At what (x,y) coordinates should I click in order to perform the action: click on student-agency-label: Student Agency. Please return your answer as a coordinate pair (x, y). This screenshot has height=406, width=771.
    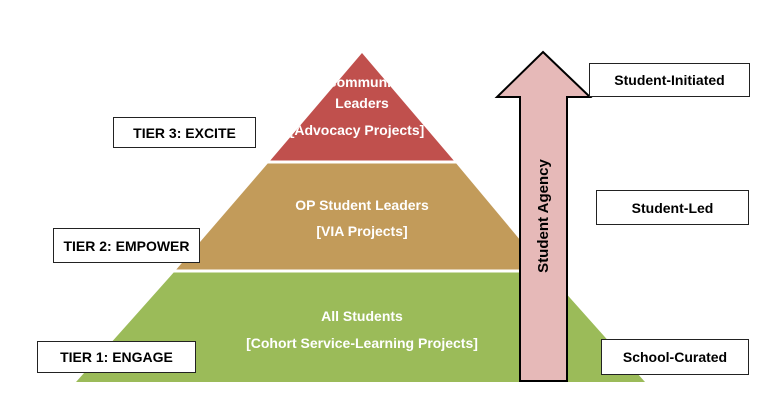
    Looking at the image, I should click on (543, 216).